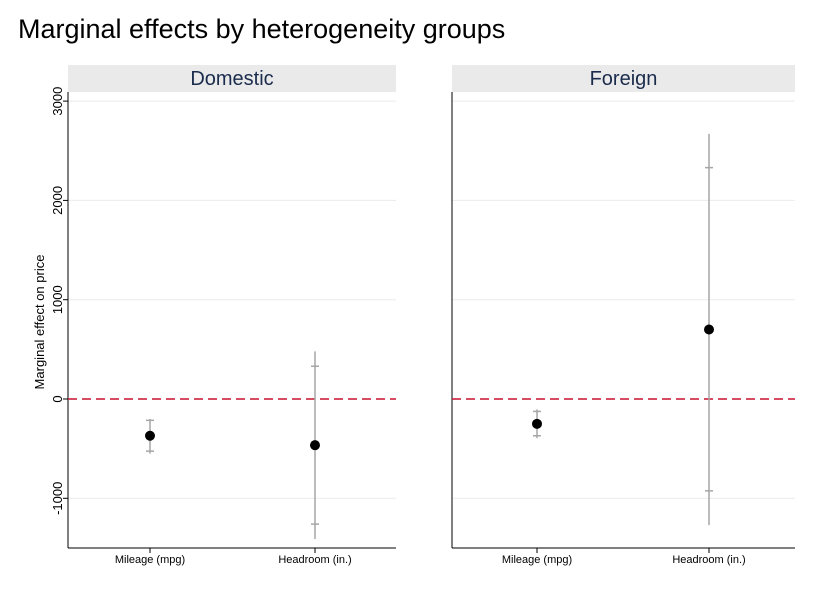  What do you see at coordinates (537, 560) in the screenshot?
I see `x-tick-label-foreign: Mileage (mpg)` at bounding box center [537, 560].